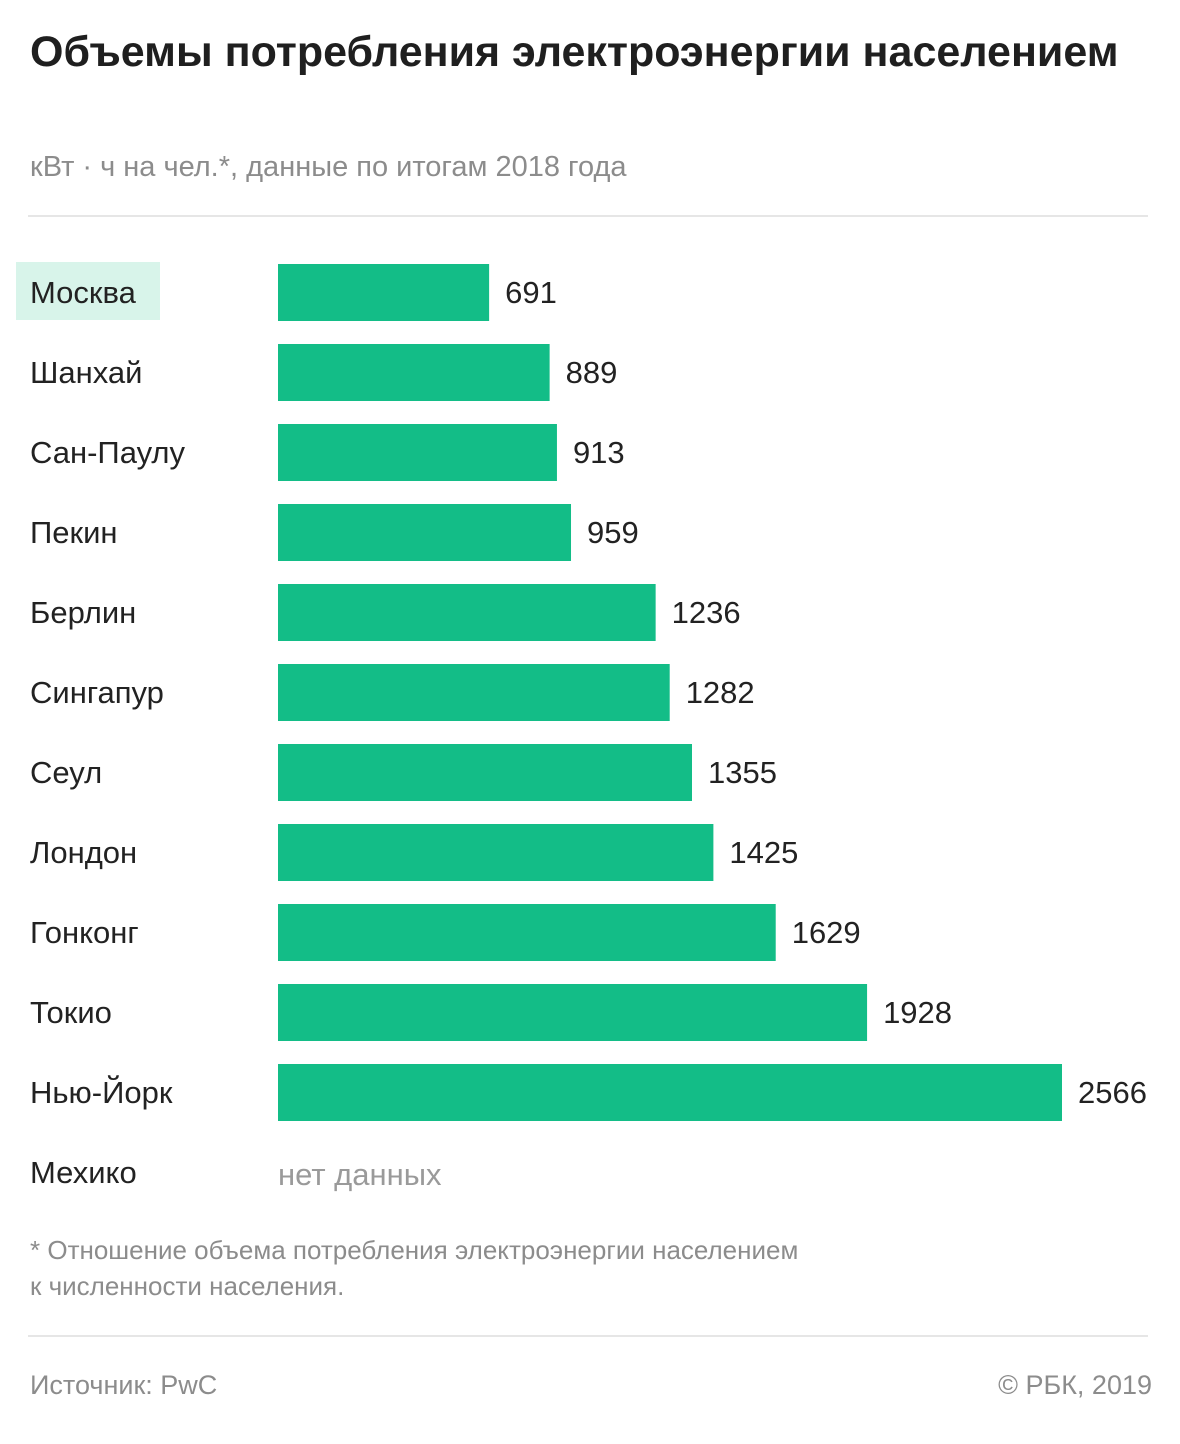 Image resolution: width=1180 pixels, height=1444 pixels. What do you see at coordinates (588, 216) in the screenshot?
I see `top-divider` at bounding box center [588, 216].